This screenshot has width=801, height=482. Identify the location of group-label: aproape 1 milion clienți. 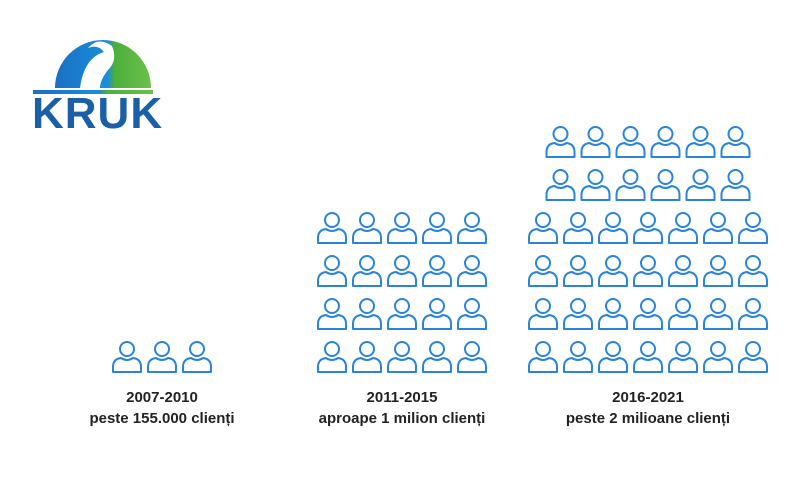
(402, 418).